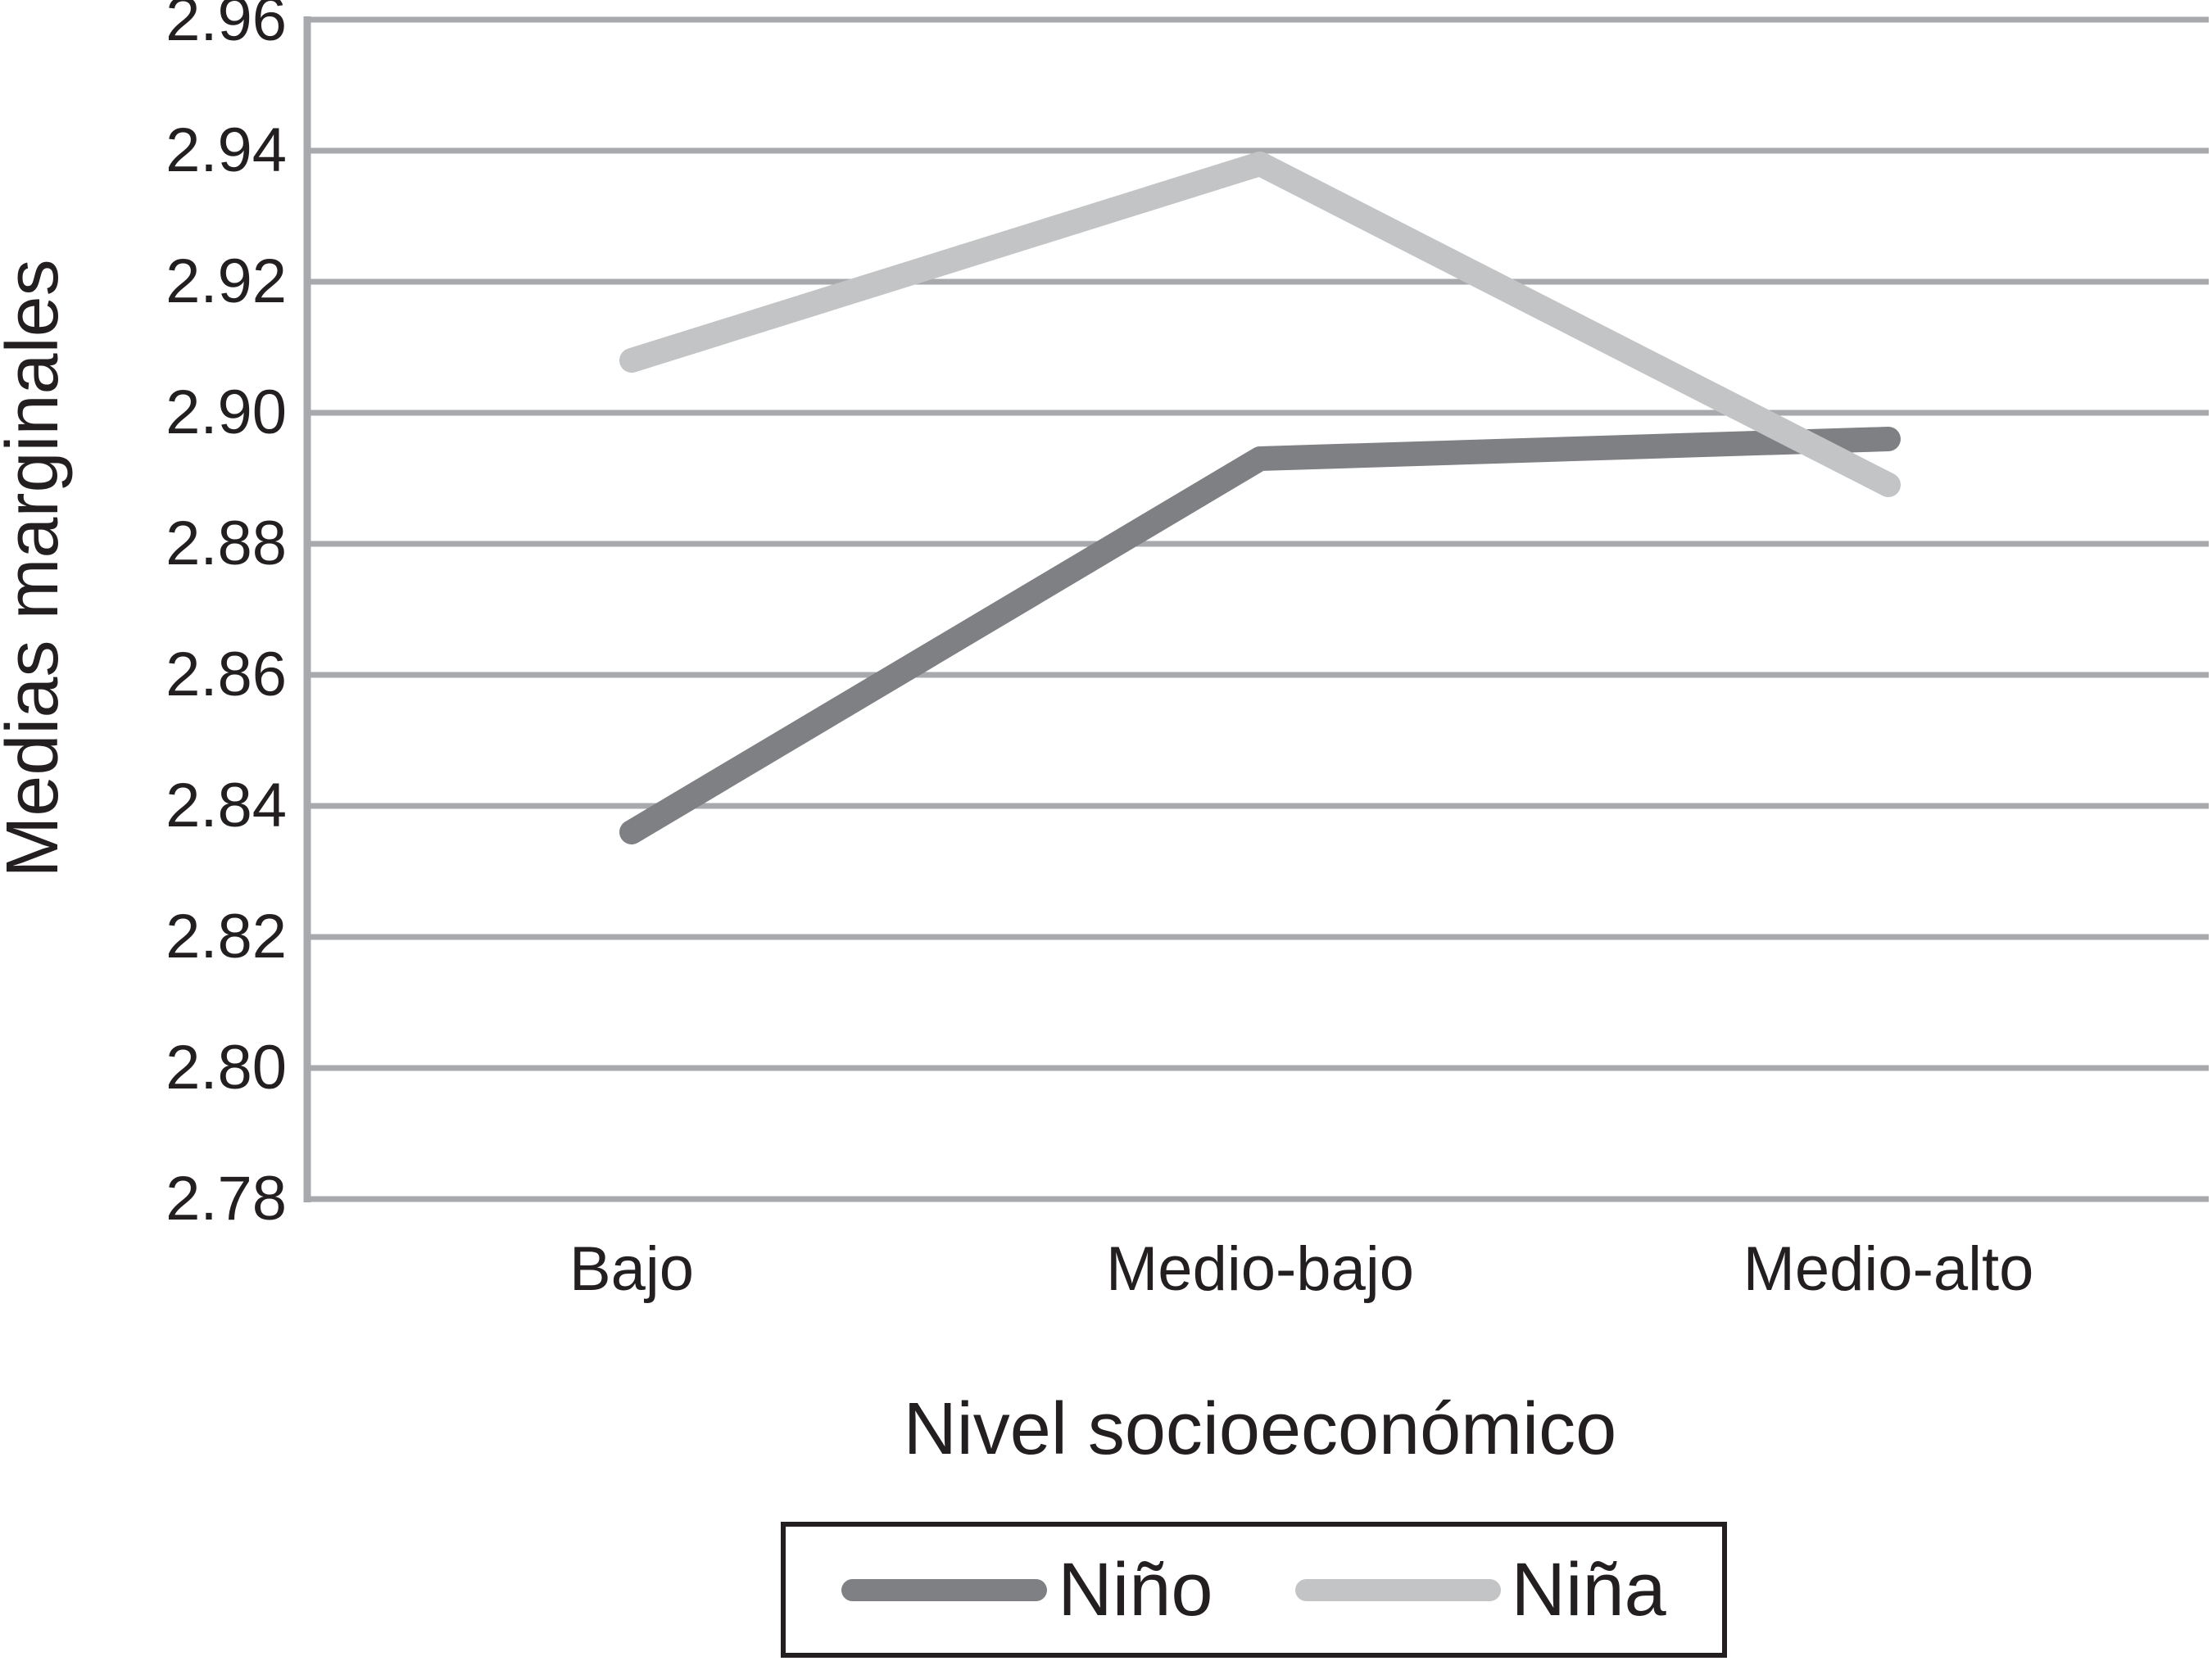 The image size is (2212, 1661). I want to click on y-tick-label: 2.84, so click(226, 806).